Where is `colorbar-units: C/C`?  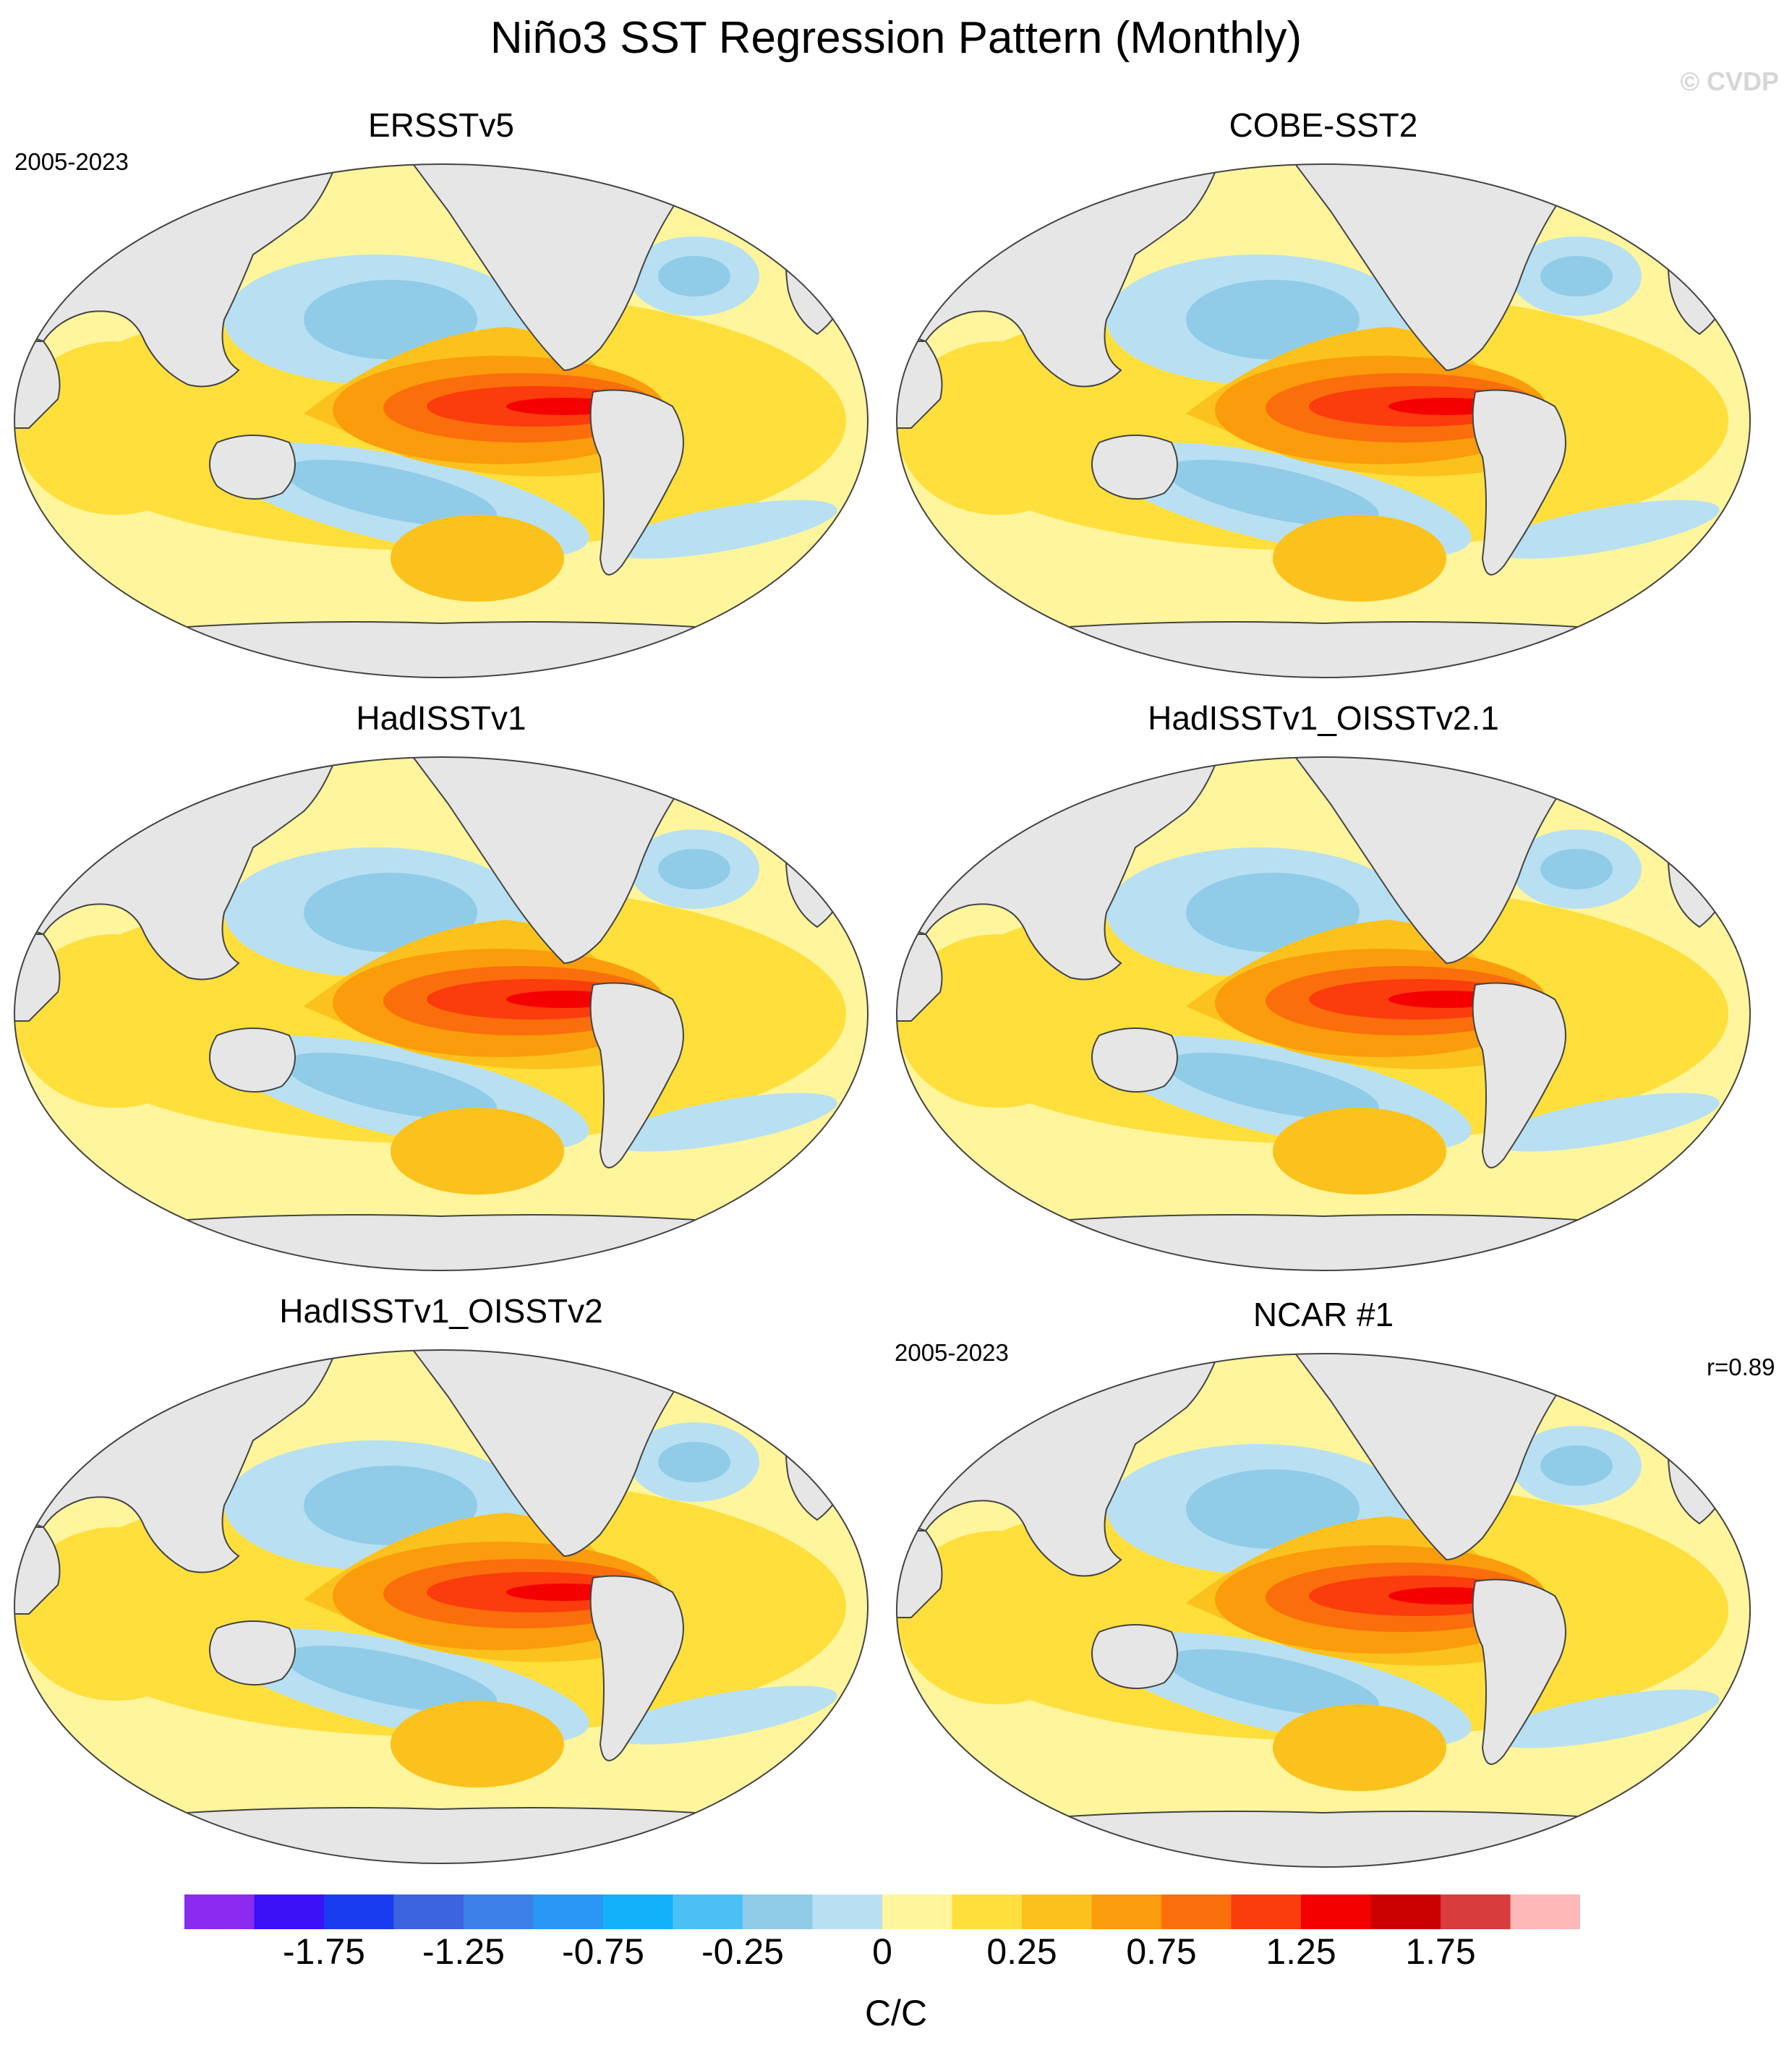 colorbar-units: C/C is located at coordinates (896, 2013).